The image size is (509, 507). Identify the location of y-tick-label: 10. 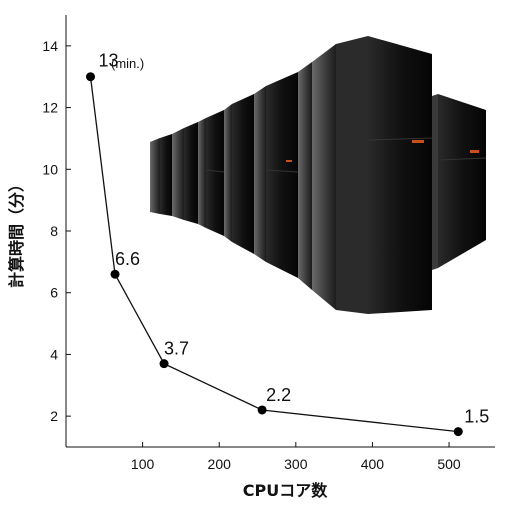
(50, 169).